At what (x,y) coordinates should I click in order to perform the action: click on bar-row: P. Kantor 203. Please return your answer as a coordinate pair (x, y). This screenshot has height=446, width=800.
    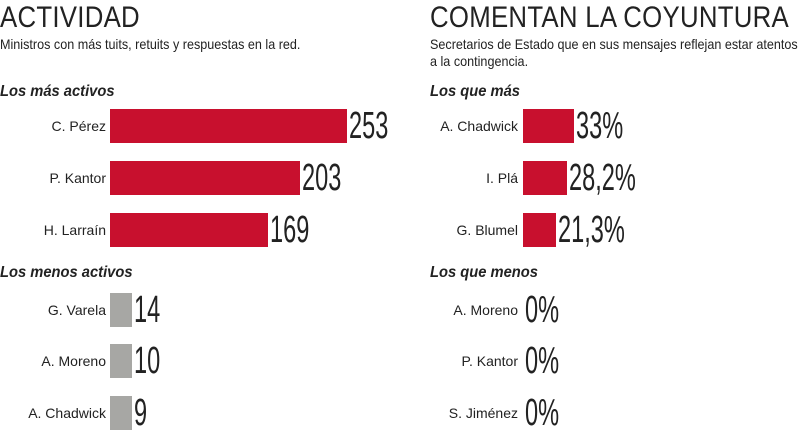
    Looking at the image, I should click on (205, 178).